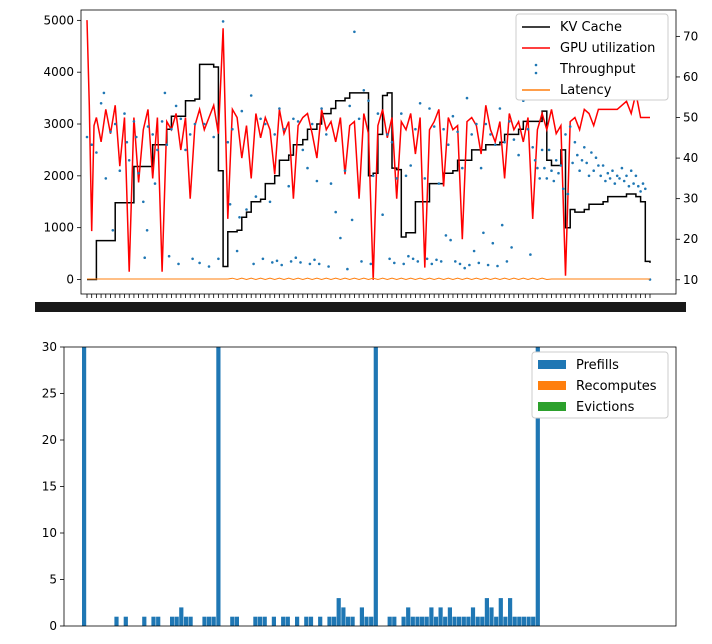  Describe the element at coordinates (605, 407) in the screenshot. I see `legend-label-evictions: Evictions` at that location.